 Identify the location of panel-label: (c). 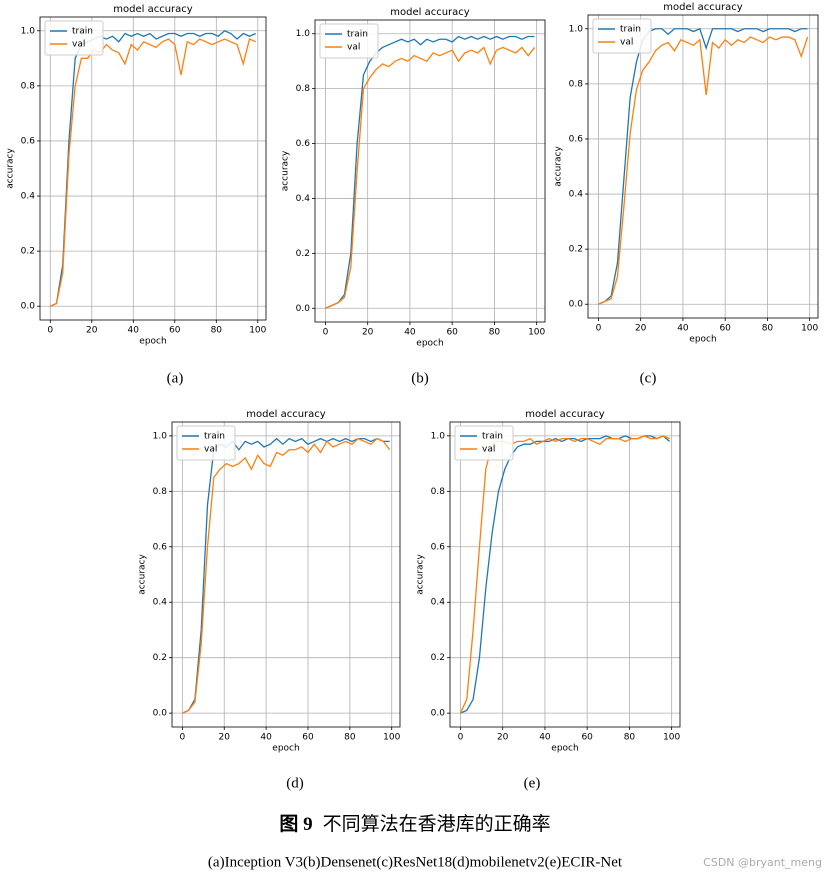
(648, 378).